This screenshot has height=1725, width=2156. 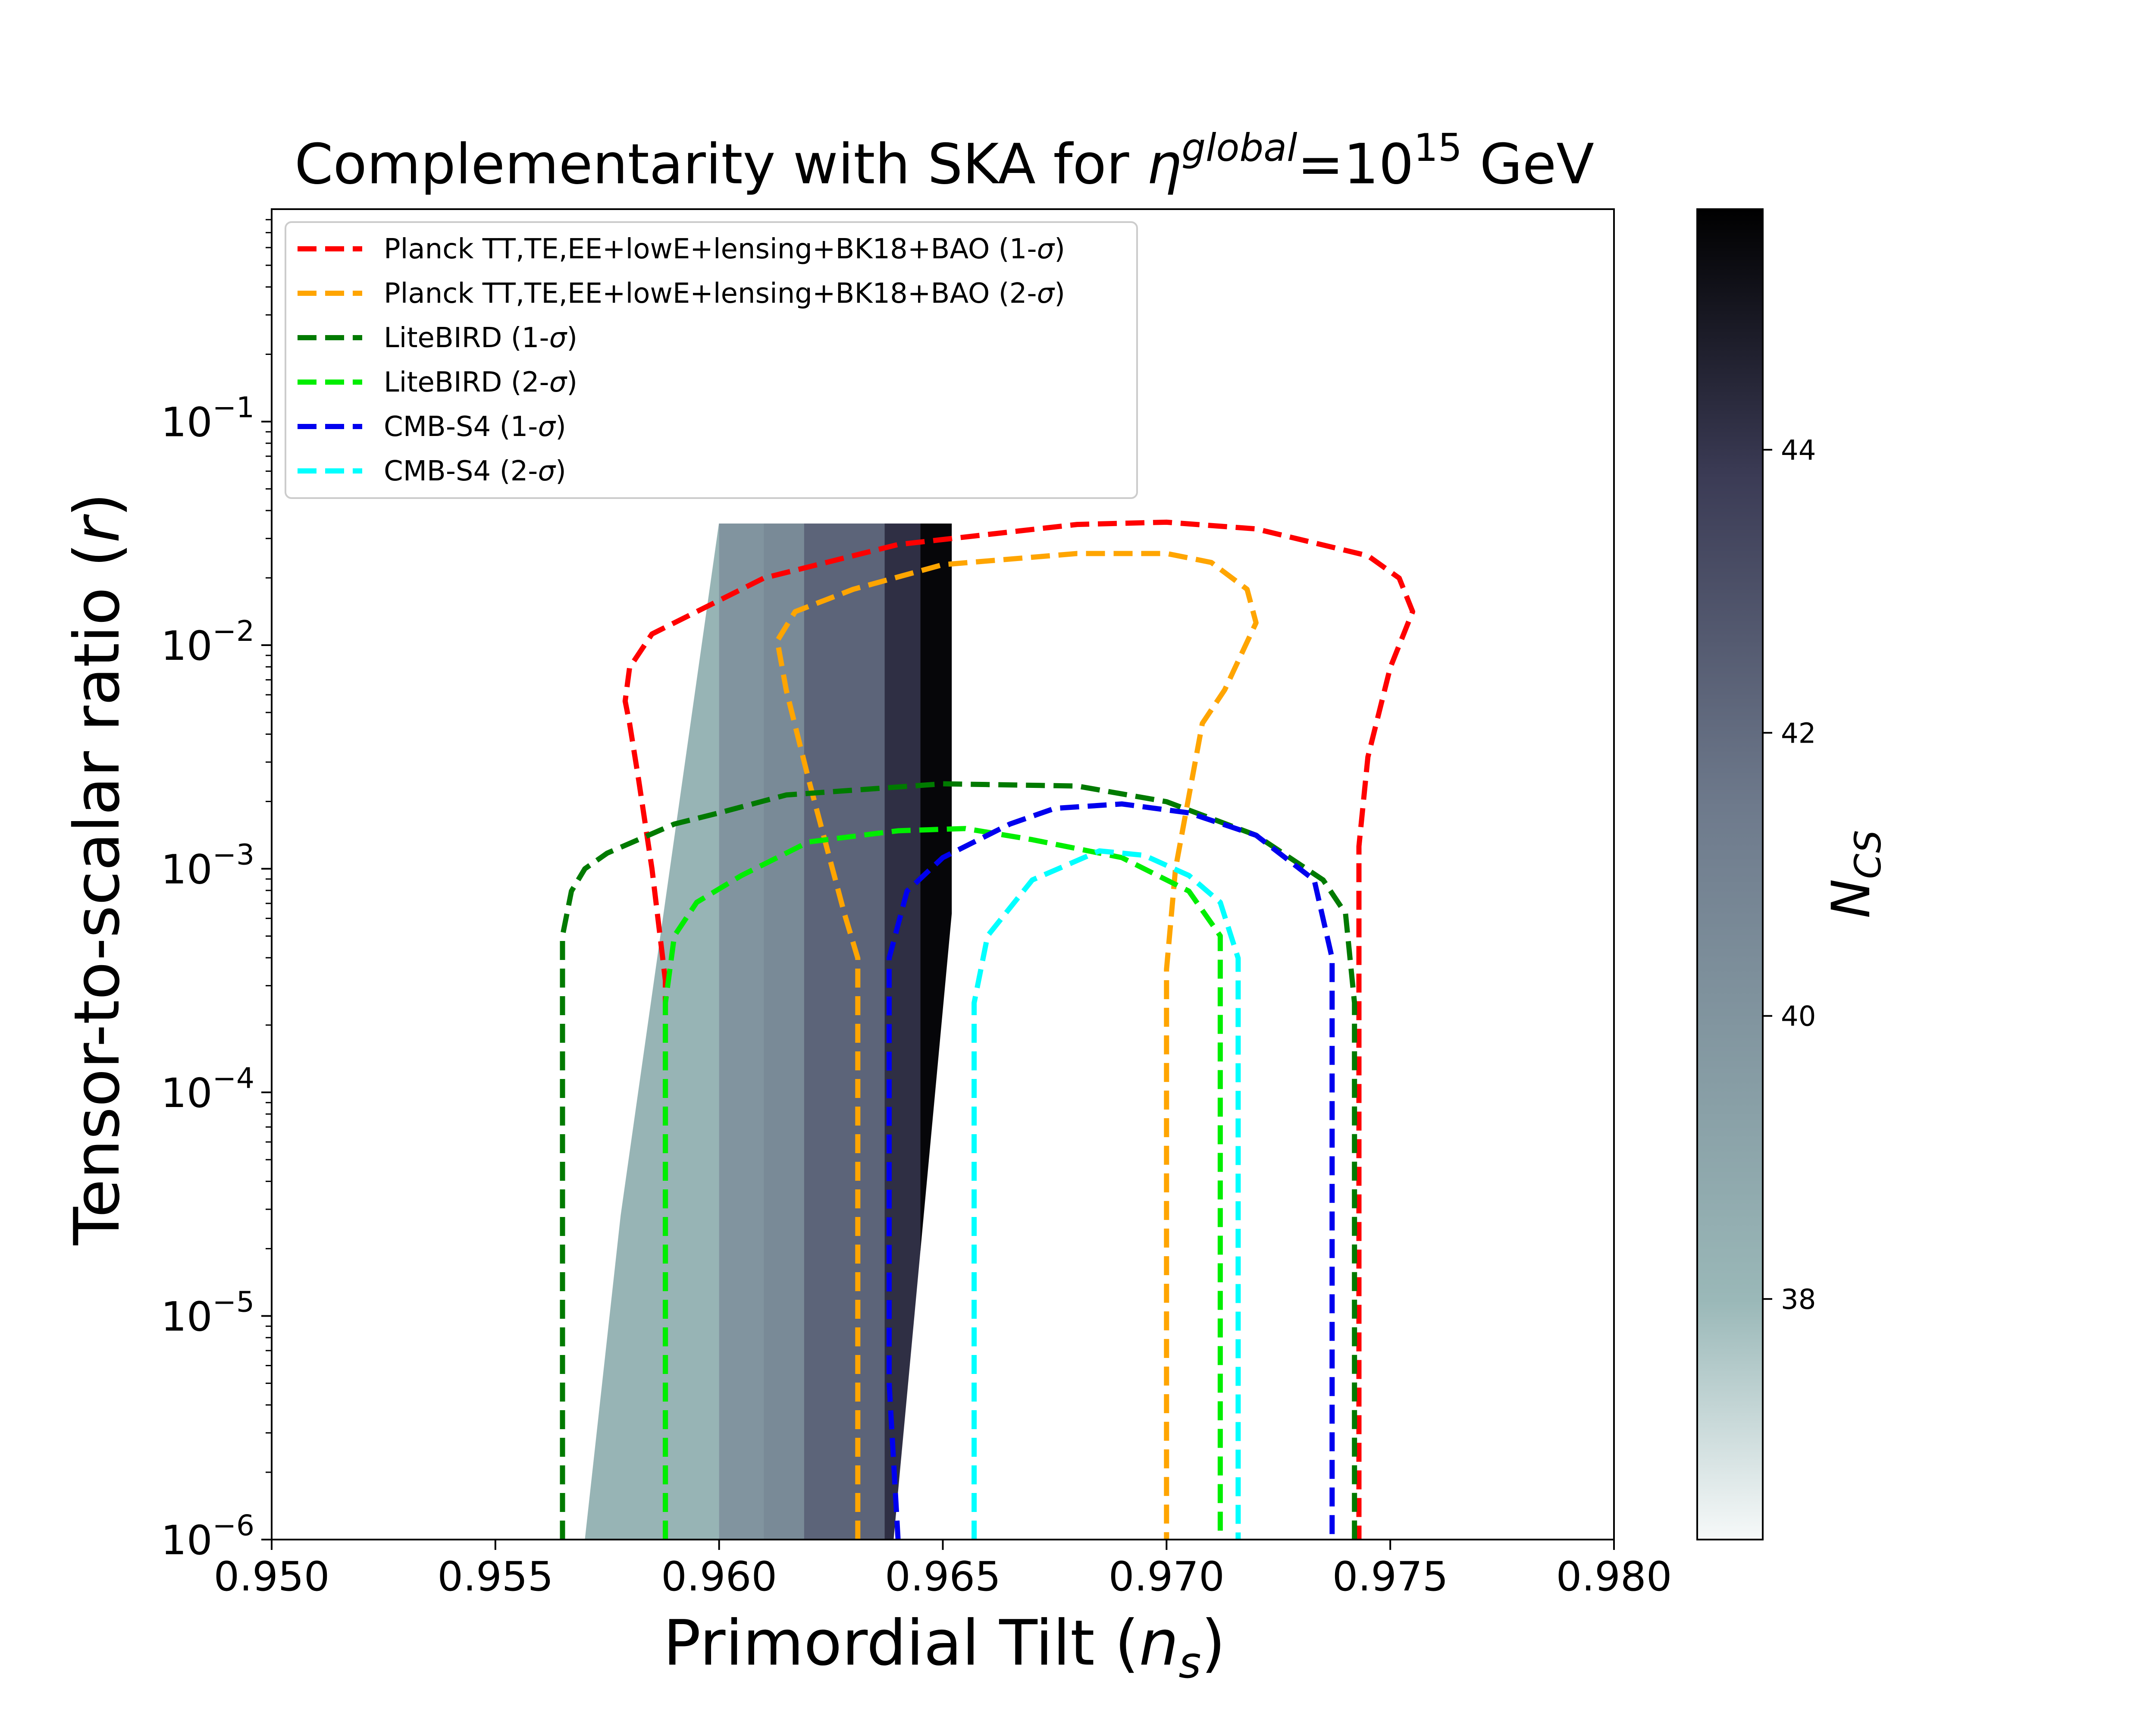 What do you see at coordinates (97, 529) in the screenshot?
I see `ylabel-sym: r` at bounding box center [97, 529].